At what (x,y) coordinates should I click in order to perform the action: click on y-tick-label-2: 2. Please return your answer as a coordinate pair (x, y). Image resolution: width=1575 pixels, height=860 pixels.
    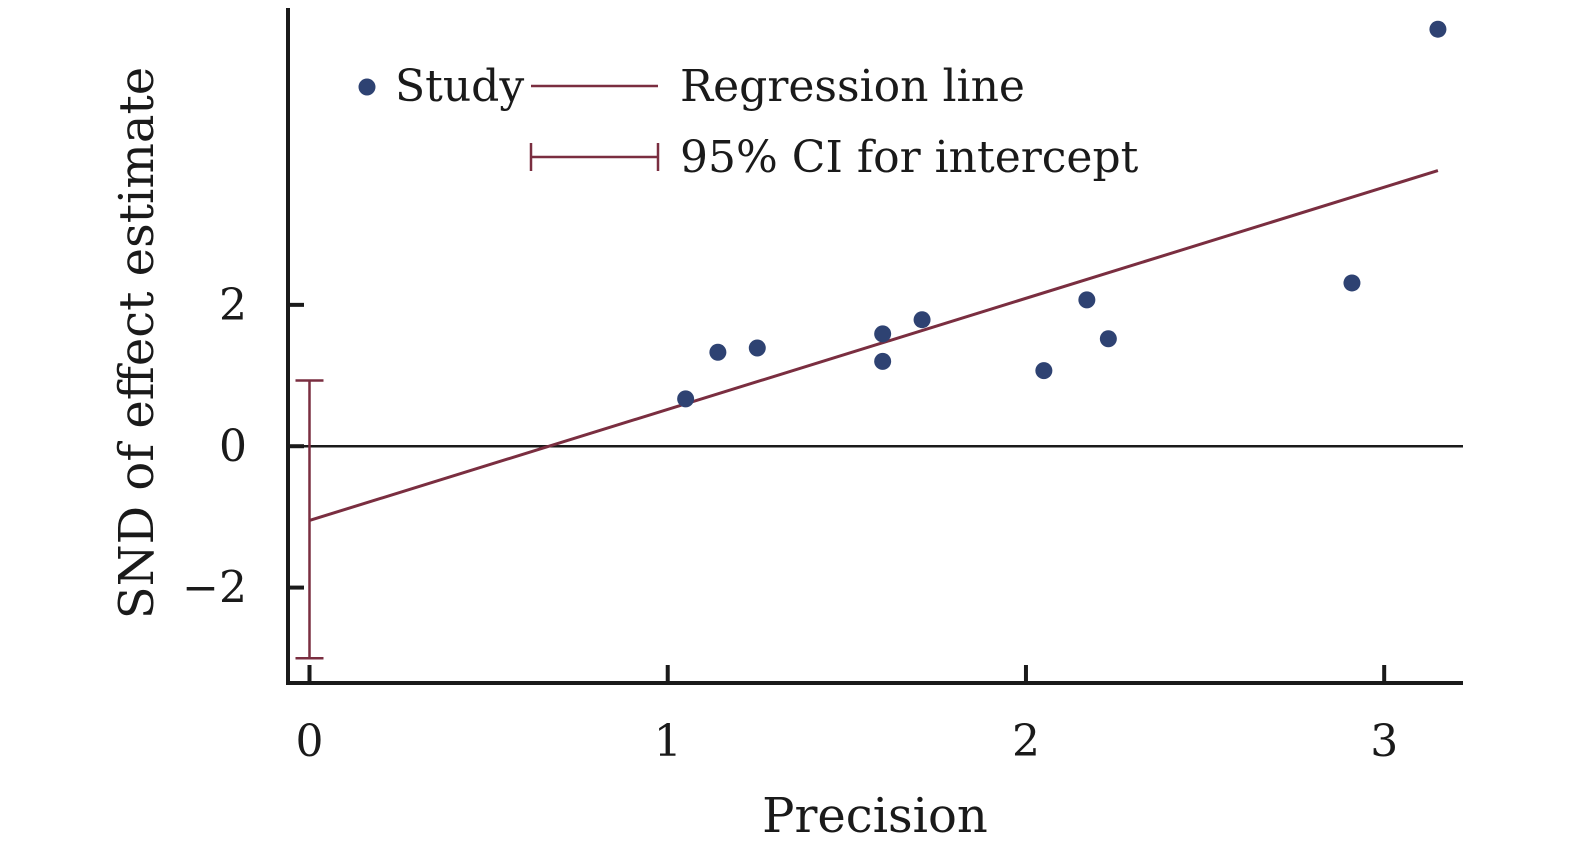
    Looking at the image, I should click on (233, 305).